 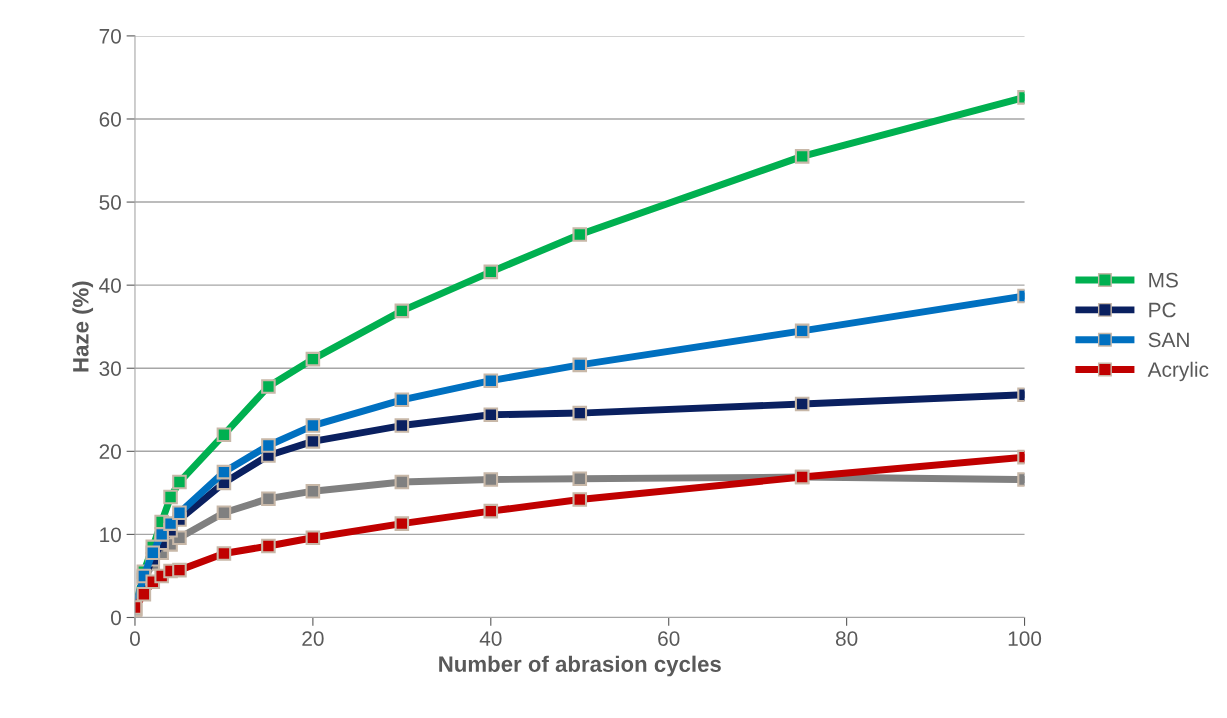 What do you see at coordinates (1163, 280) in the screenshot?
I see `legend-label: MS` at bounding box center [1163, 280].